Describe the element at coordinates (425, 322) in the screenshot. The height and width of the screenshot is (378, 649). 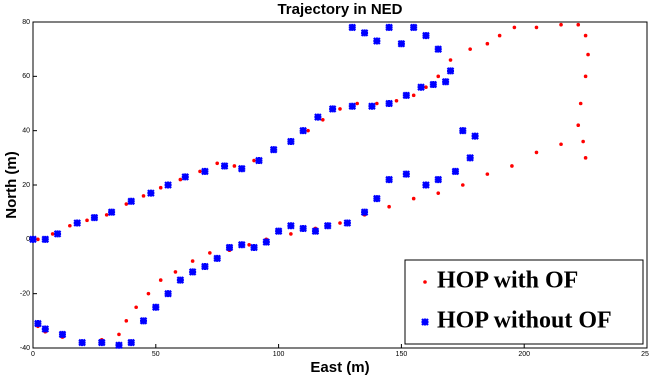
I see `legend-marker` at that location.